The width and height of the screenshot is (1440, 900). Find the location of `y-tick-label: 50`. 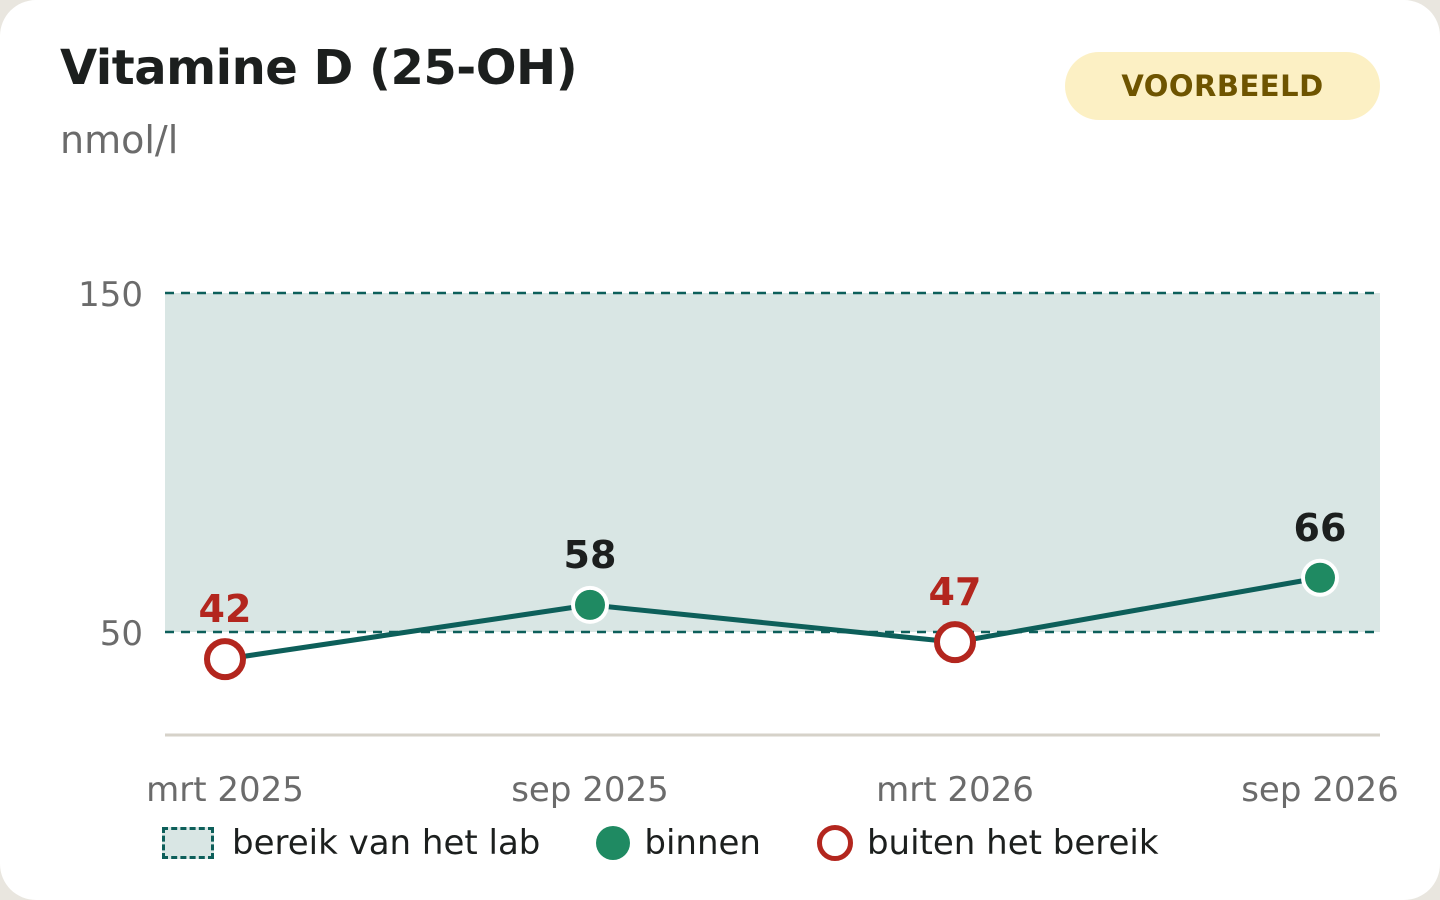

y-tick-label: 50 is located at coordinates (121, 634).